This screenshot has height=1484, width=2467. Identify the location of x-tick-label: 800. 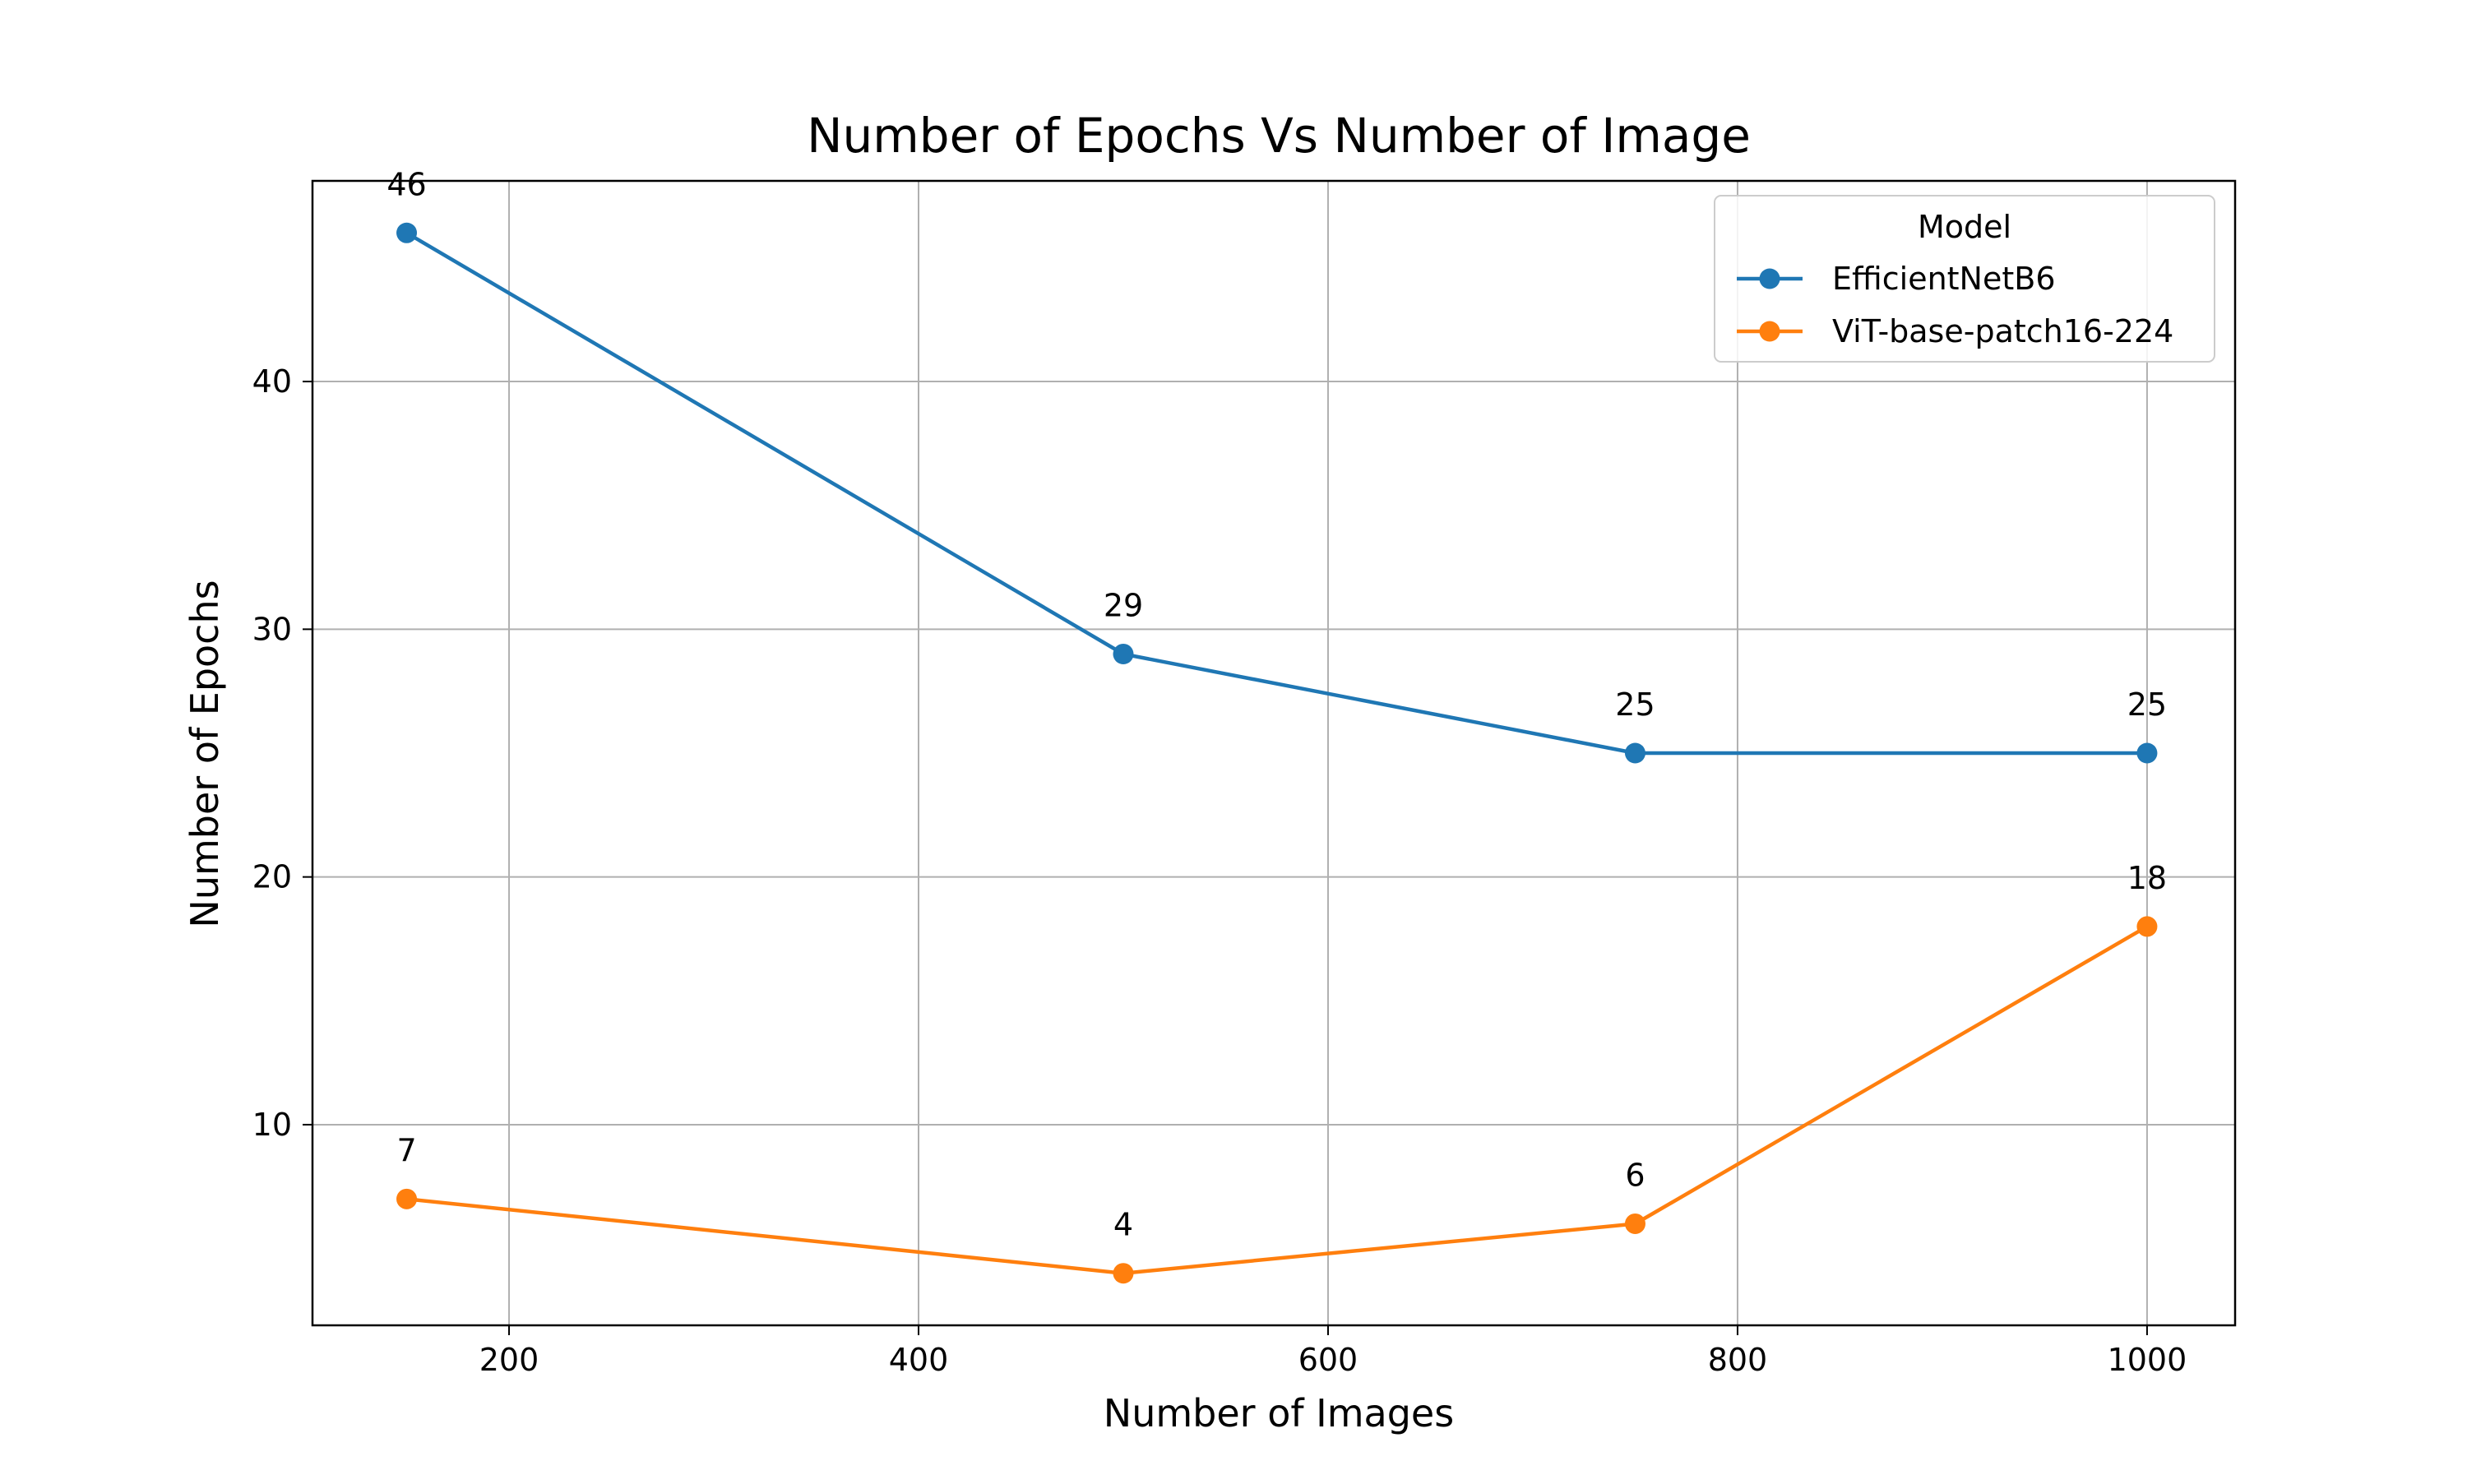
(1738, 1360).